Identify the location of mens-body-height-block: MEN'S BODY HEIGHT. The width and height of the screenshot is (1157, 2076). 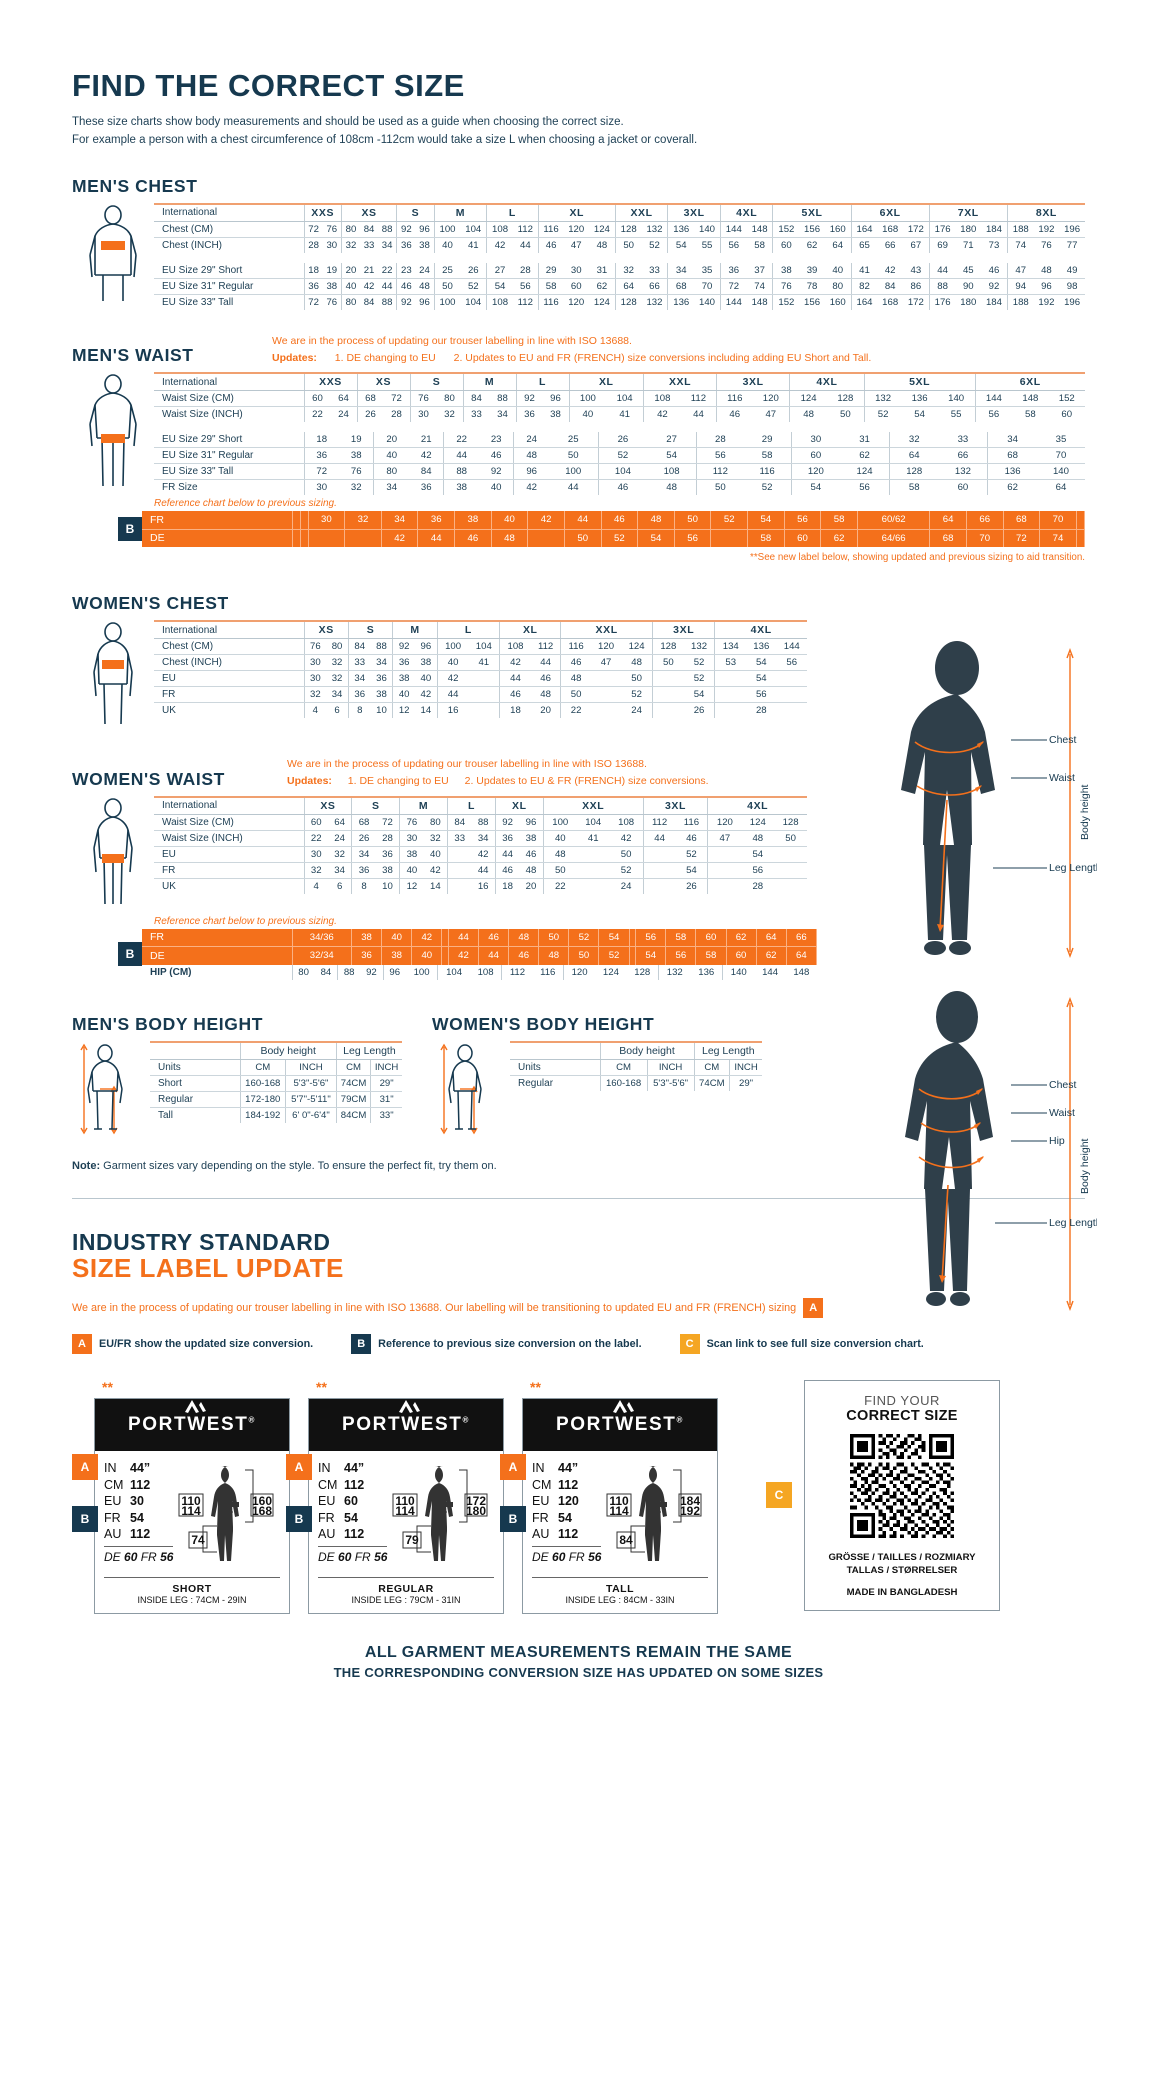
(237, 1078).